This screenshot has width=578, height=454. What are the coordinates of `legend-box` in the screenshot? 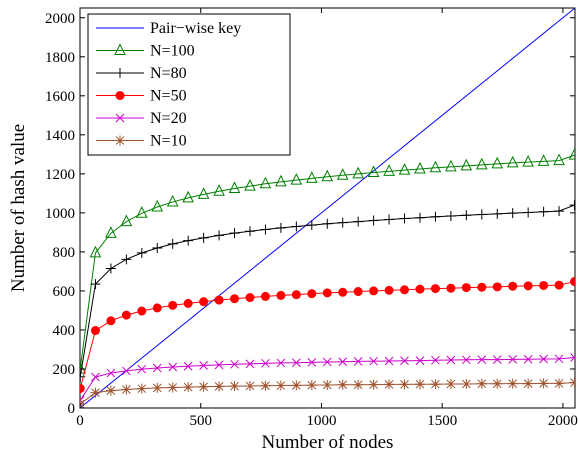 It's located at (189, 84).